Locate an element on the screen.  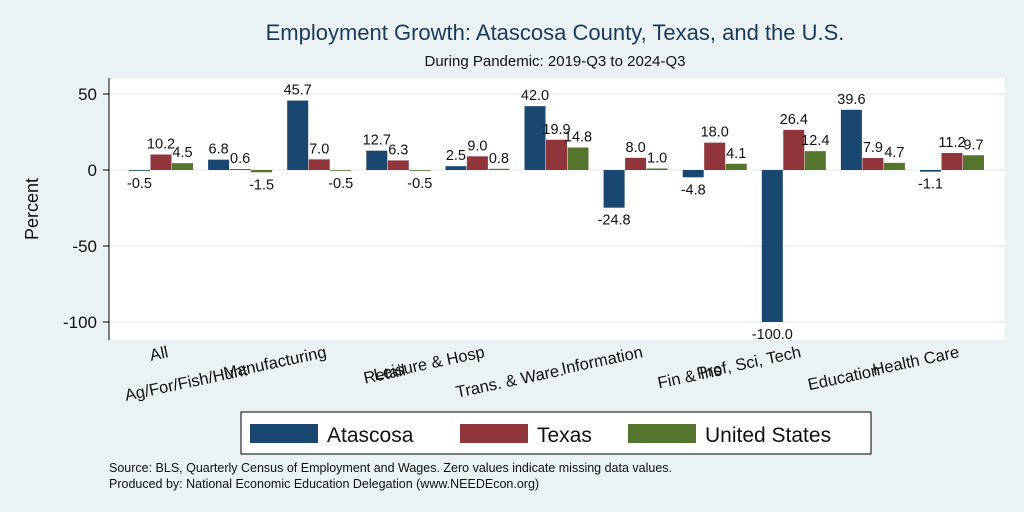
data-label: 0.6 is located at coordinates (240, 159).